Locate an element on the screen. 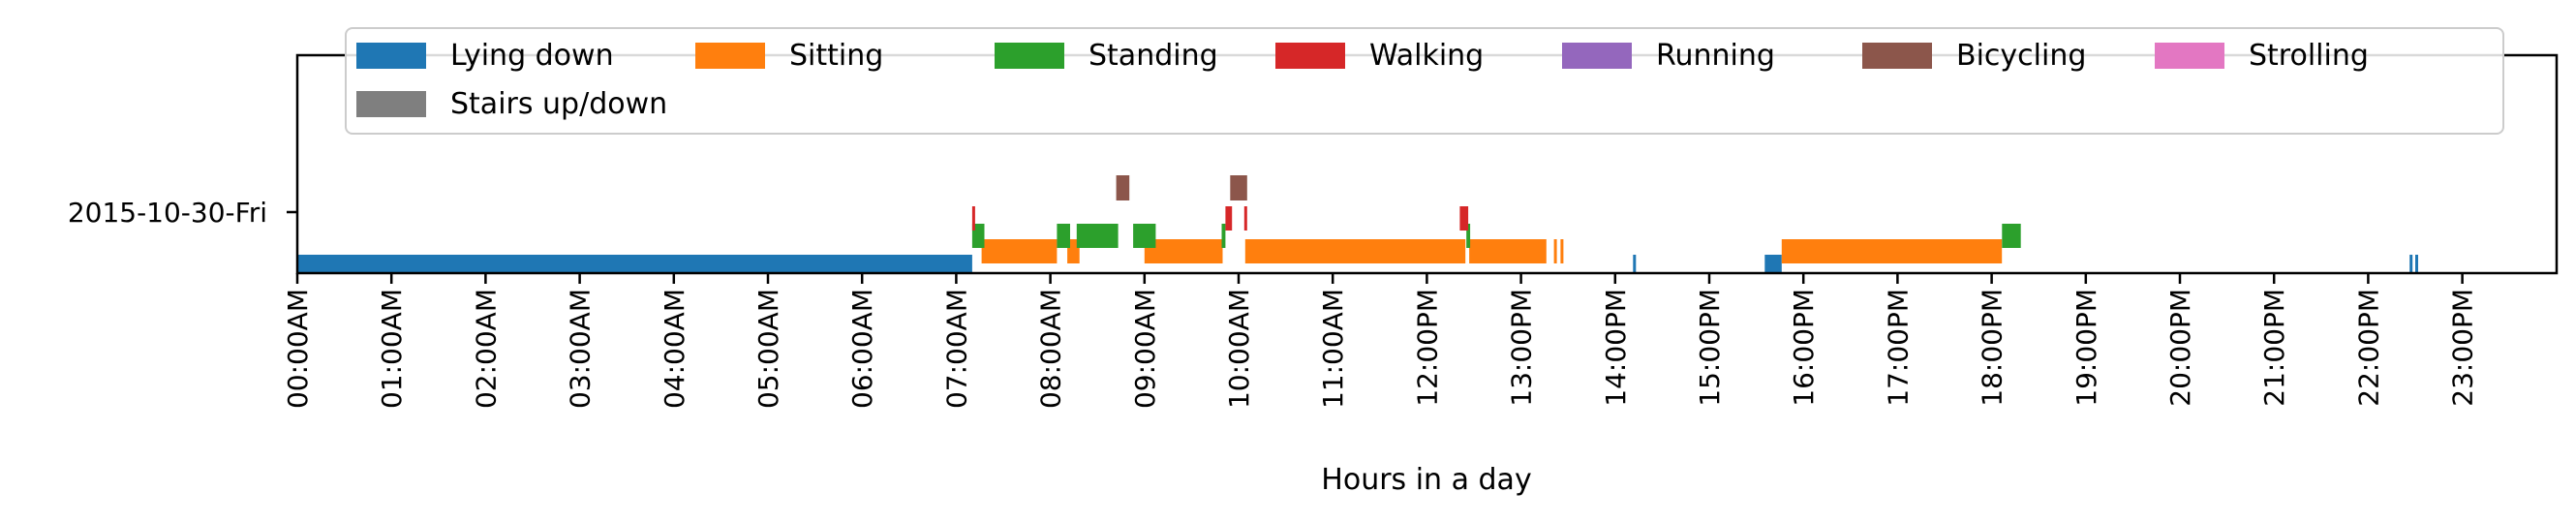  x-tick-label: 19:00PM is located at coordinates (2086, 348).